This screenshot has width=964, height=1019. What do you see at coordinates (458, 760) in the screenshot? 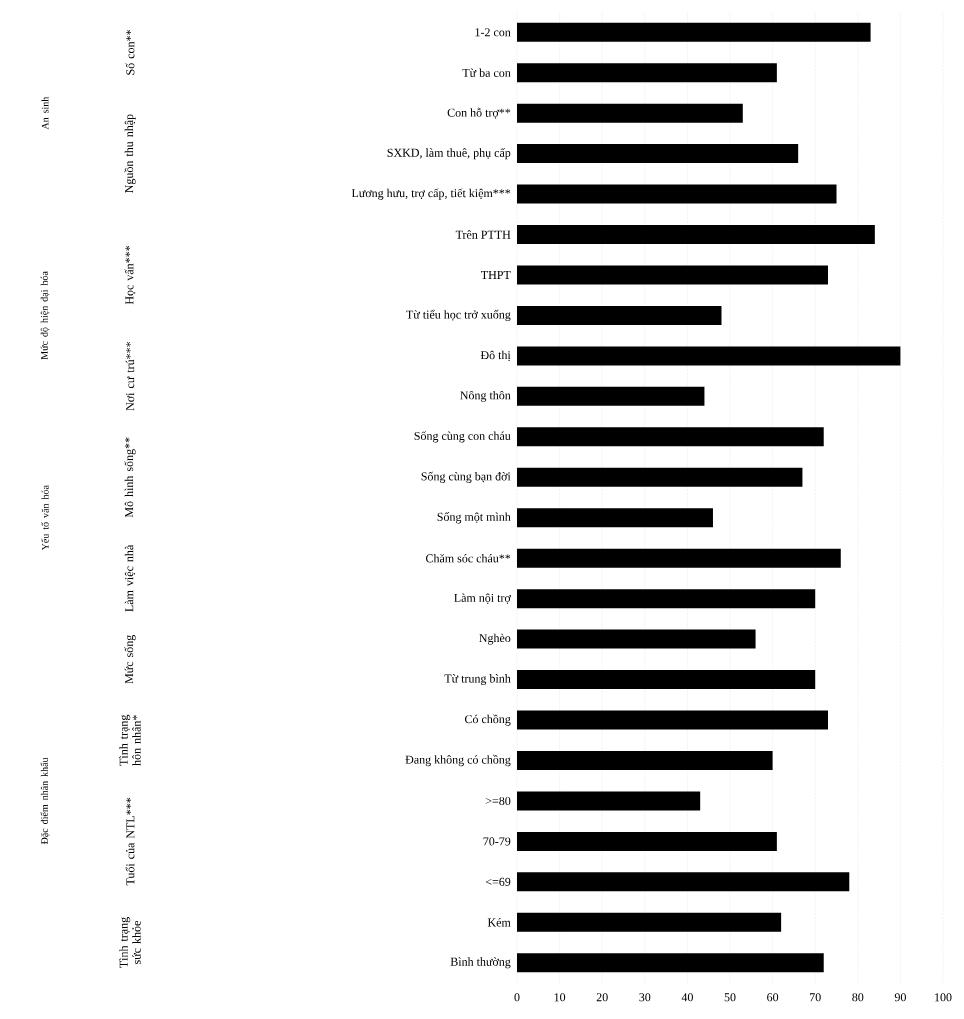
I see `y-tick-label: Đang không có chồng` at bounding box center [458, 760].